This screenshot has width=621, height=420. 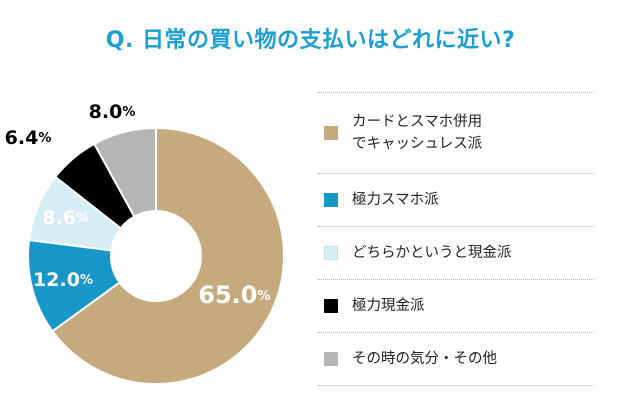 I want to click on value-label-smartphone: 12.0%, so click(x=63, y=279).